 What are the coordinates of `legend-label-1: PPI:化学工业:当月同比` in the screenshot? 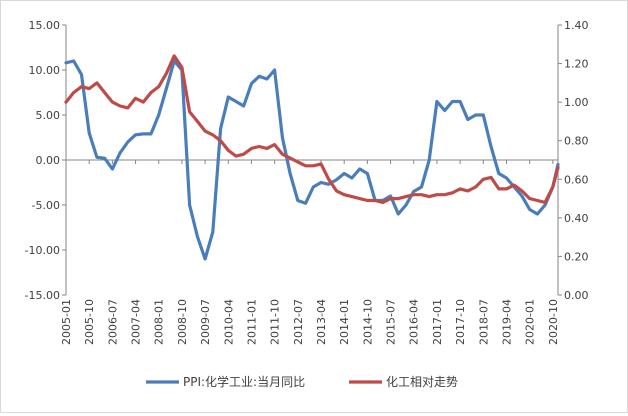 It's located at (244, 381).